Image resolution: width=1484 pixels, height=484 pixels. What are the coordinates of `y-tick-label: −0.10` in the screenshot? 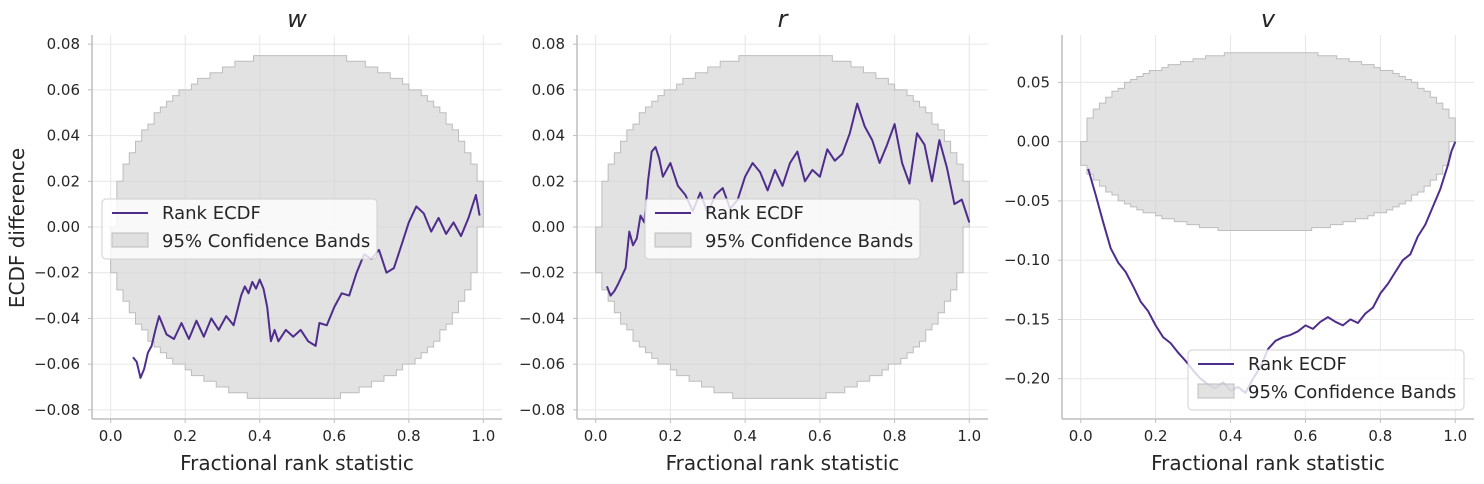 It's located at (1027, 260).